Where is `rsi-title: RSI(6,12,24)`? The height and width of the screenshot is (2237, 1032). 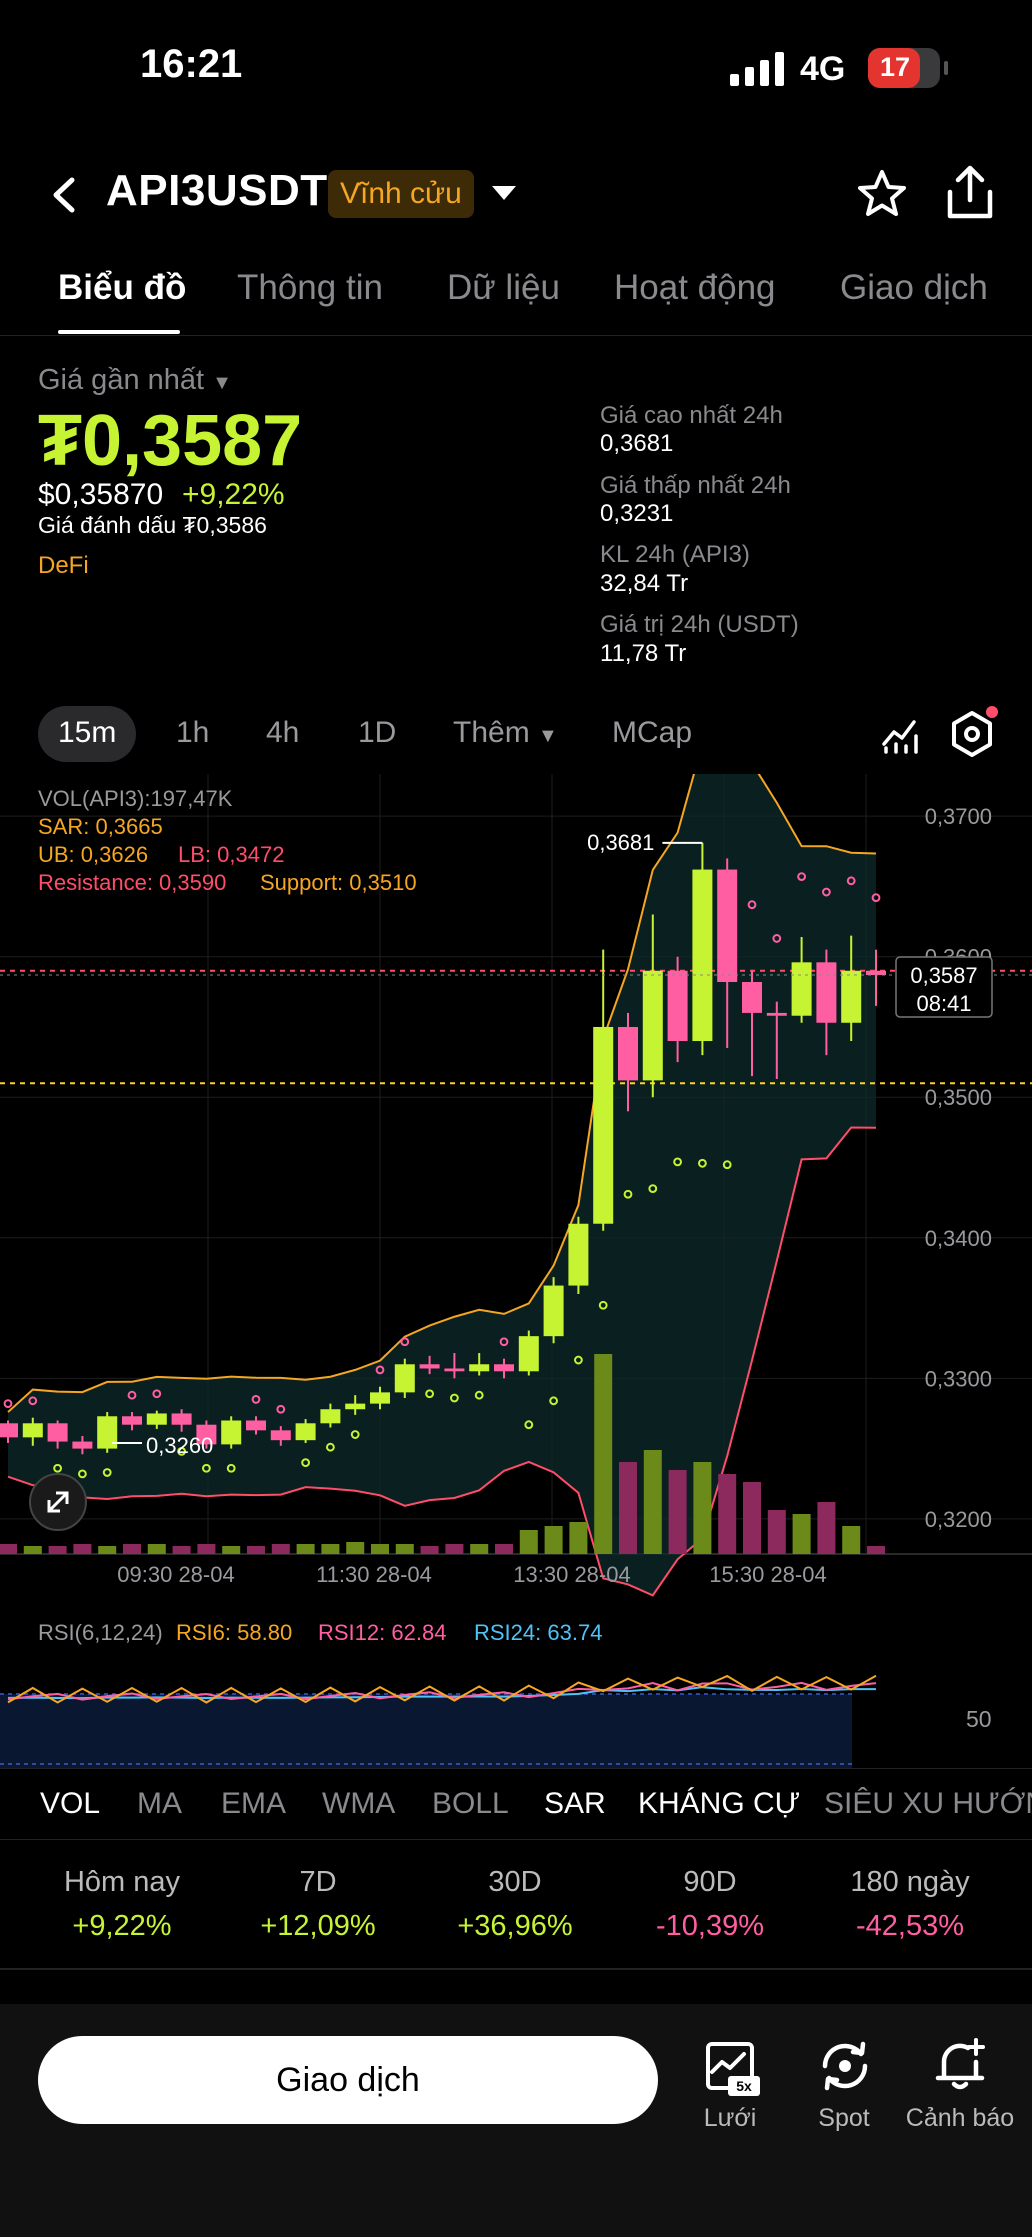 rsi-title: RSI(6,12,24) is located at coordinates (100, 1632).